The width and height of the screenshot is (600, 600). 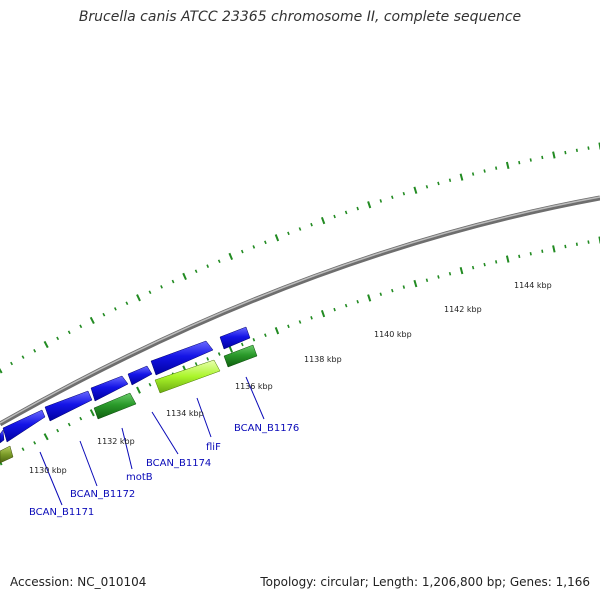 What do you see at coordinates (393, 334) in the screenshot?
I see `kbp-label: 1140 kbp` at bounding box center [393, 334].